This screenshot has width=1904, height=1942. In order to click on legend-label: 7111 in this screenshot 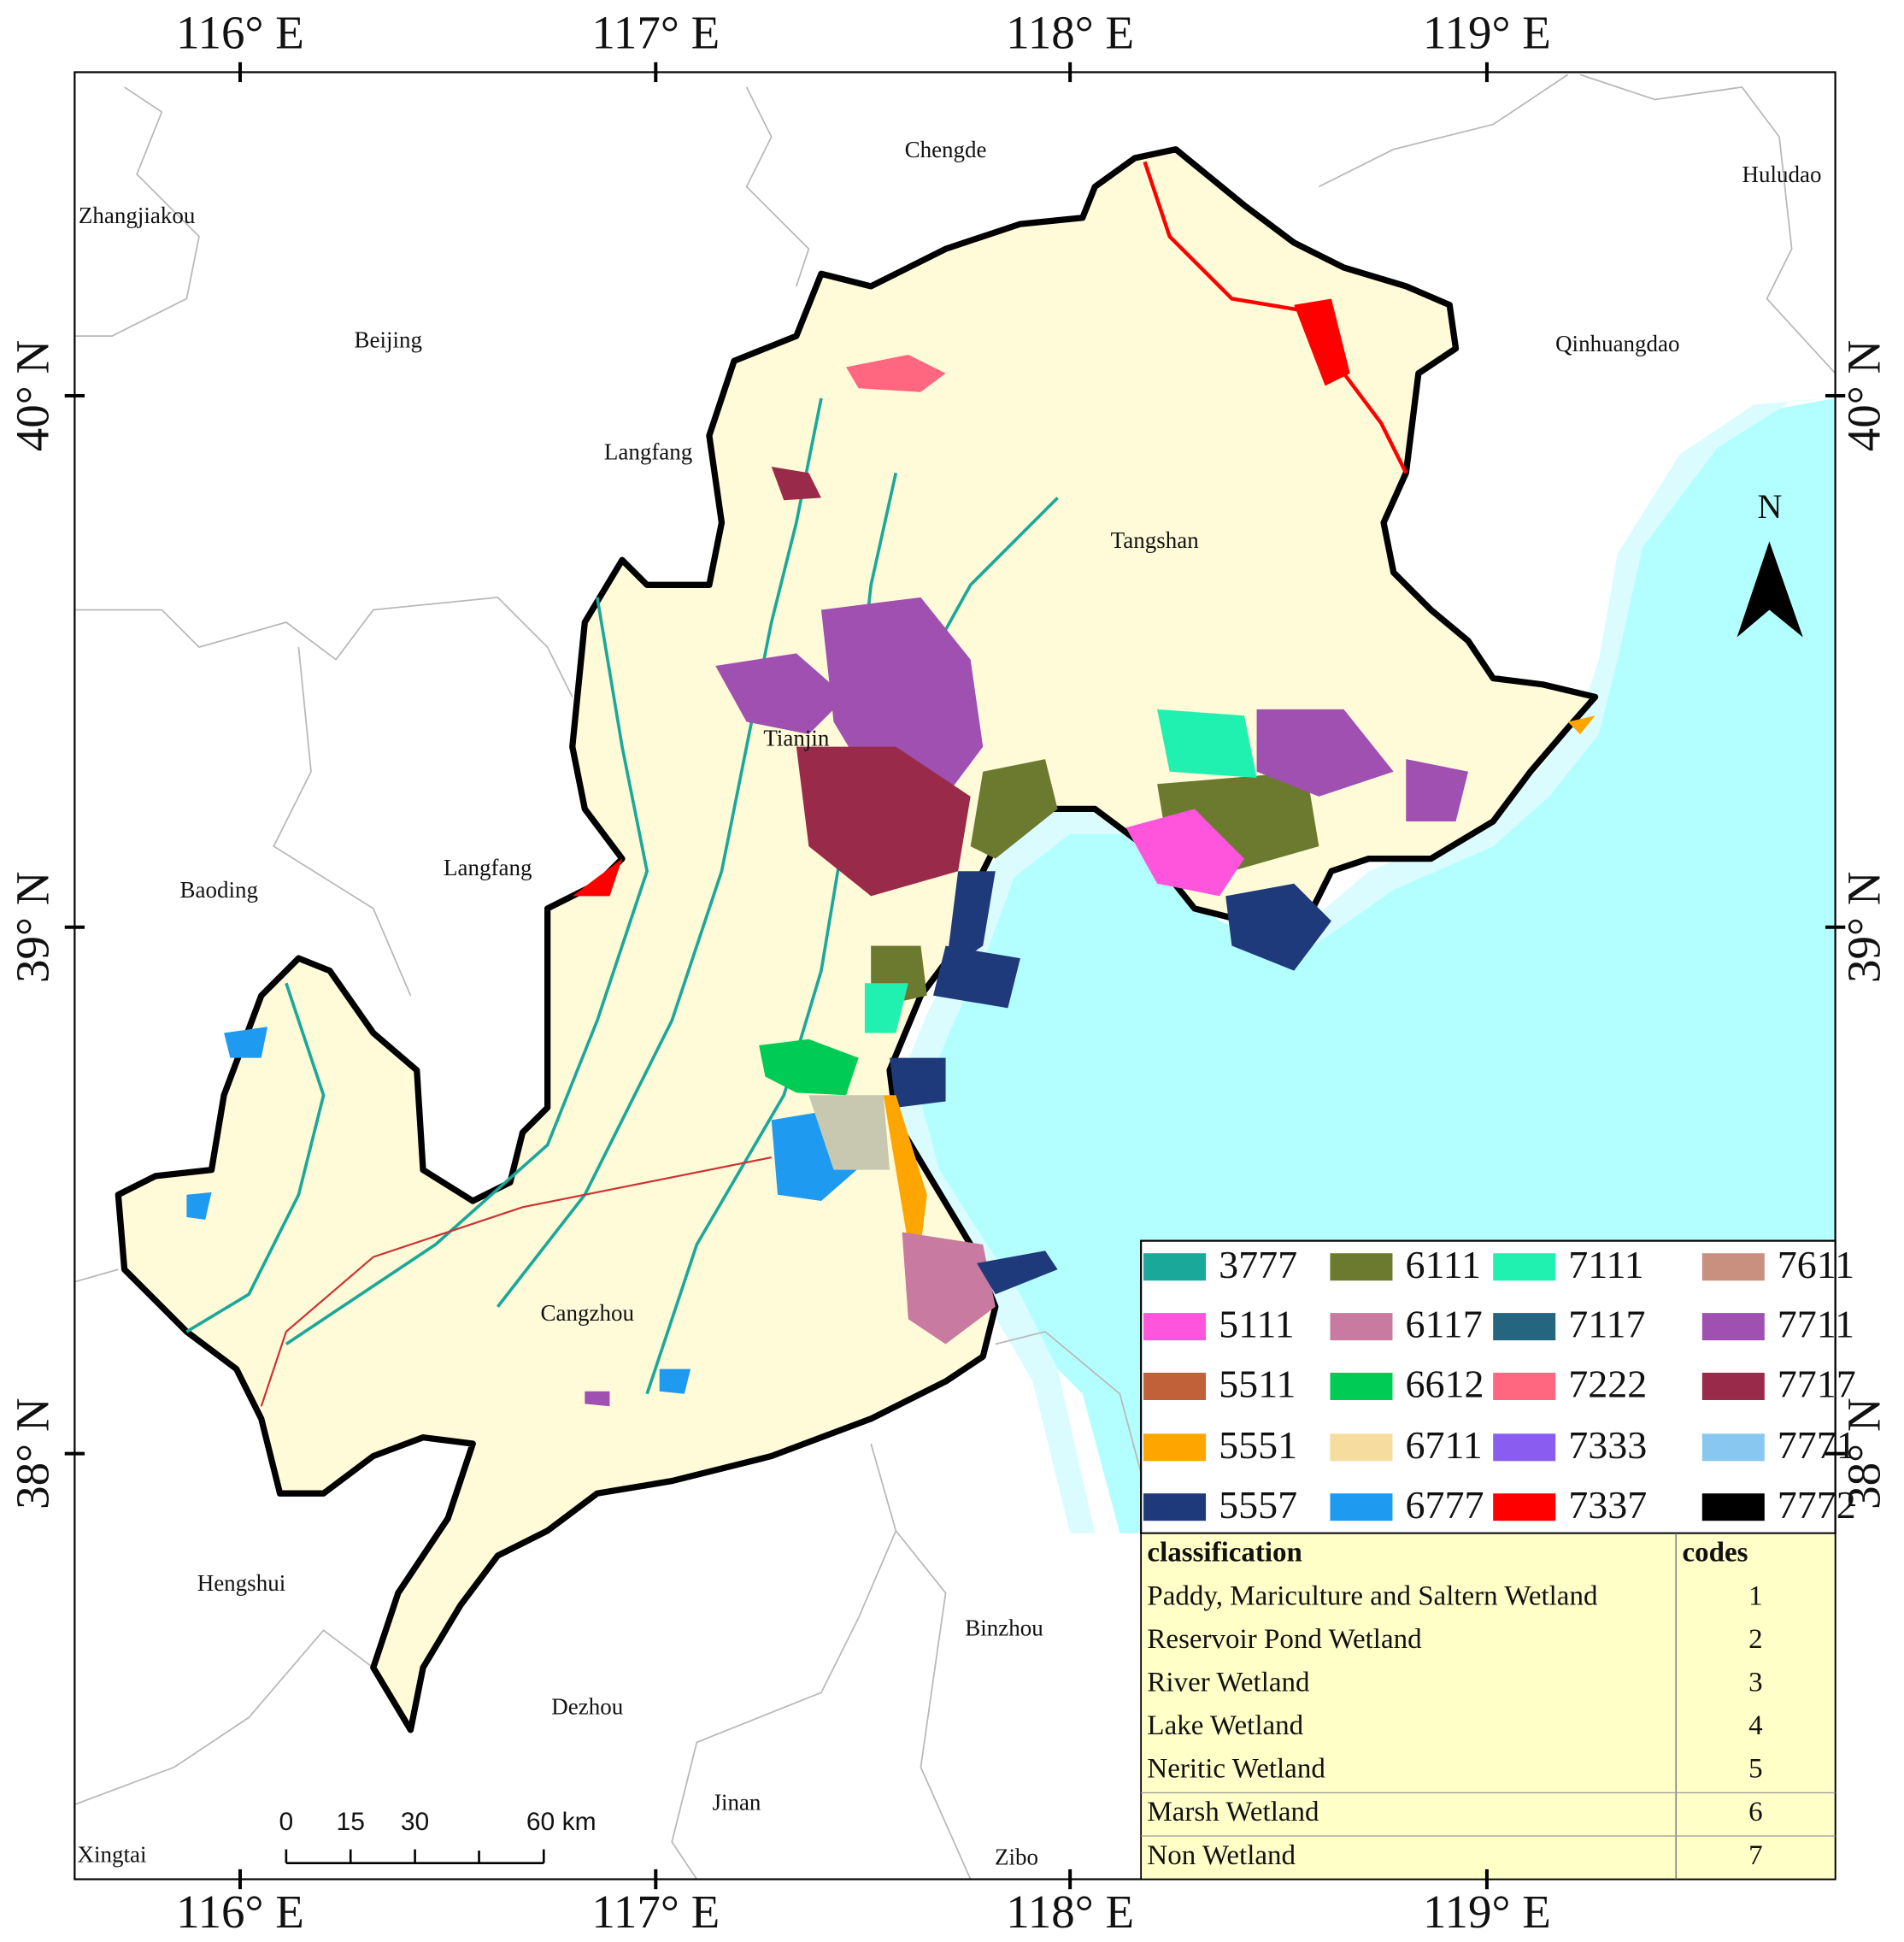, I will do `click(1606, 1264)`.